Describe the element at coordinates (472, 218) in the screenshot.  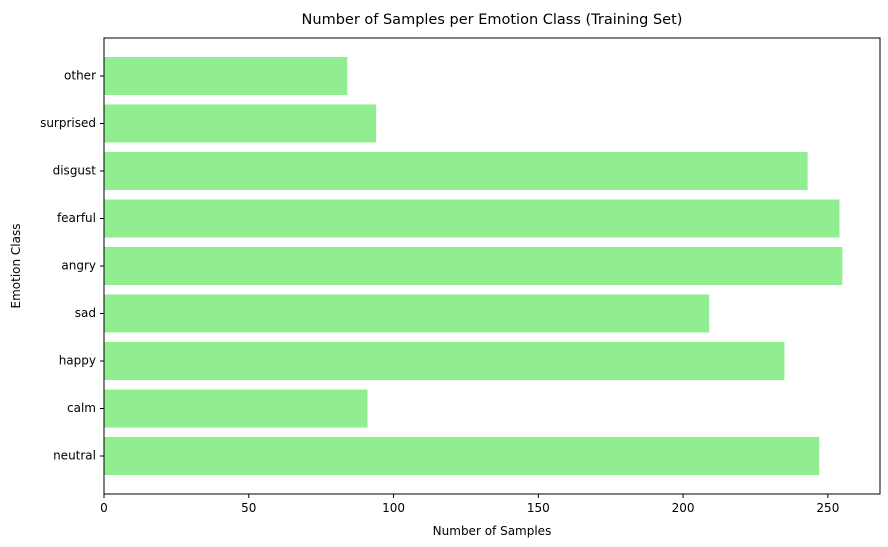
I see `bar-fearful` at that location.